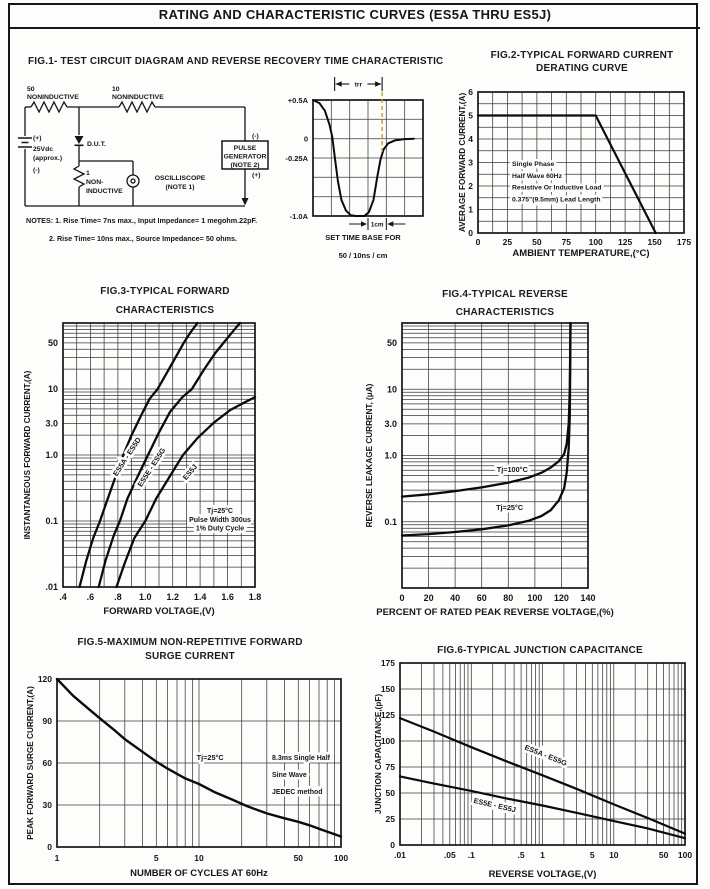  Describe the element at coordinates (391, 819) in the screenshot. I see `svg-text: 25` at that location.